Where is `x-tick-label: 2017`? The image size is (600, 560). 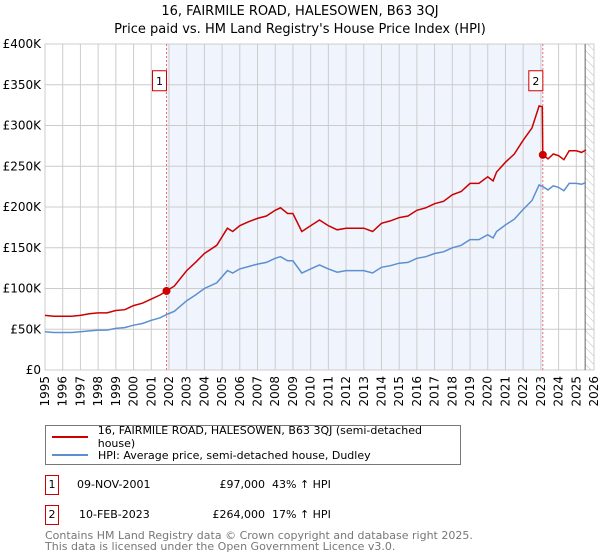
x-tick-label: 2017 is located at coordinates (435, 391).